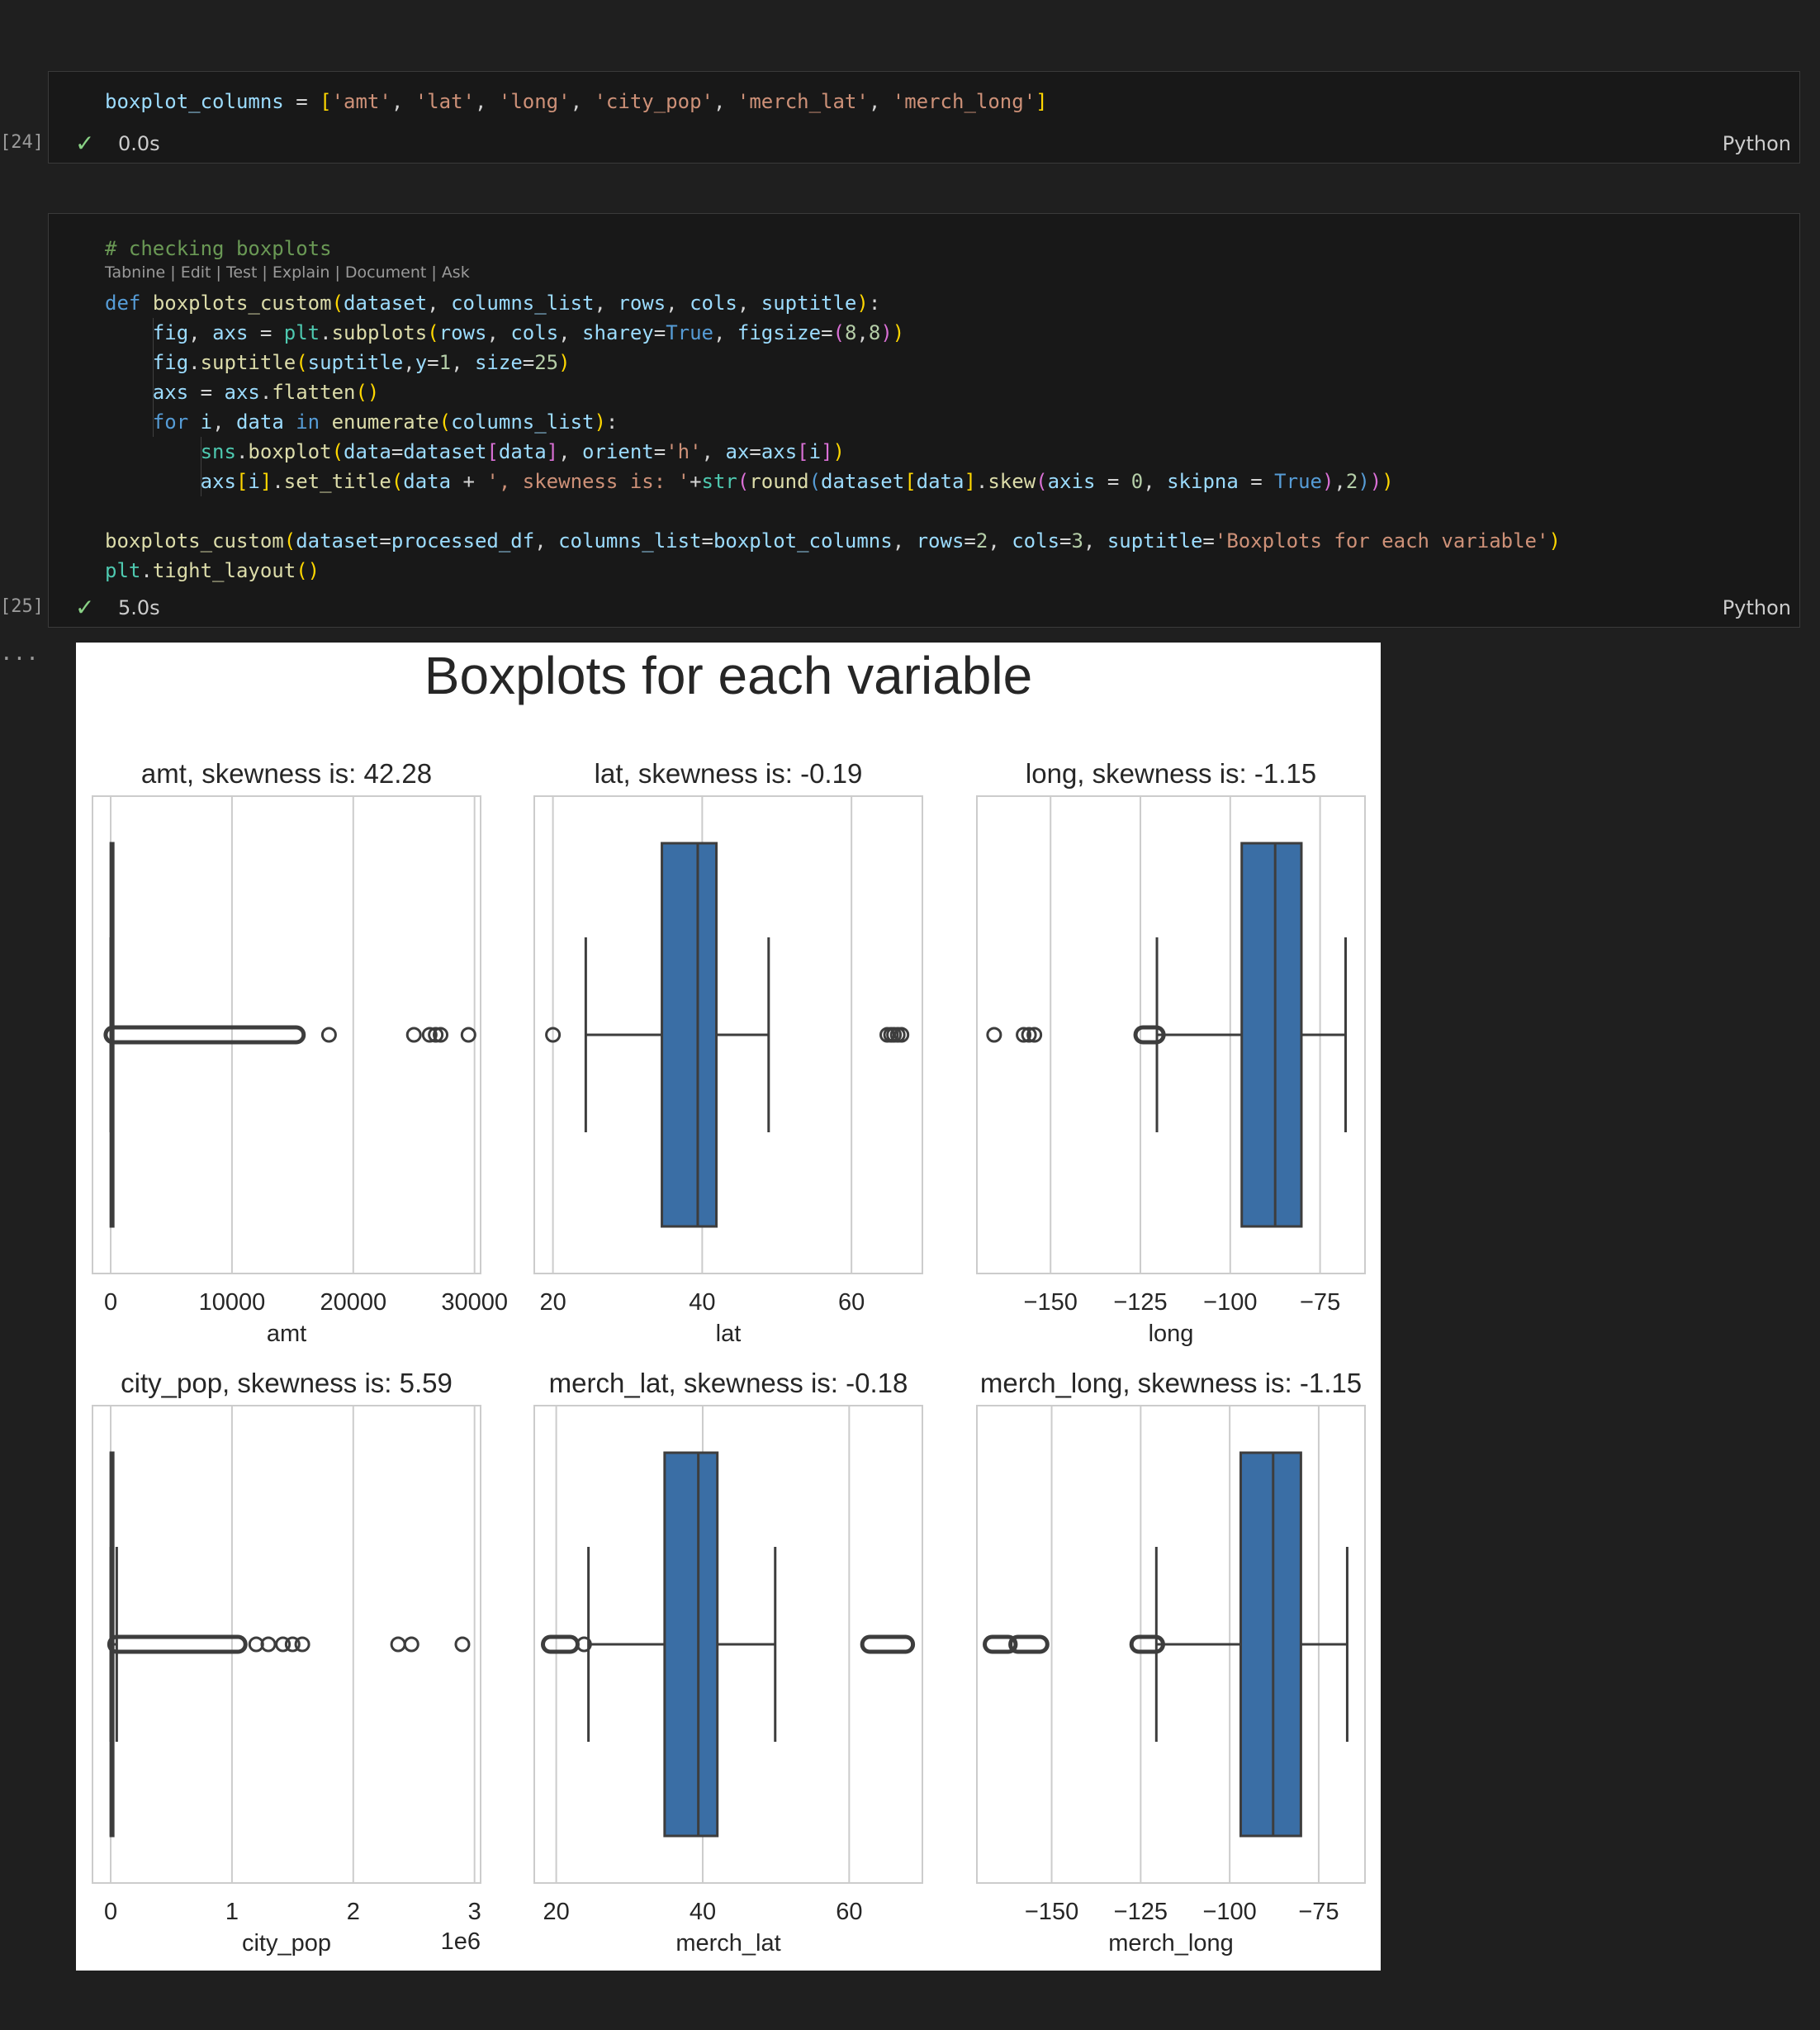 The width and height of the screenshot is (1820, 2030). Describe the element at coordinates (110, 1302) in the screenshot. I see `tick-label: 0` at that location.